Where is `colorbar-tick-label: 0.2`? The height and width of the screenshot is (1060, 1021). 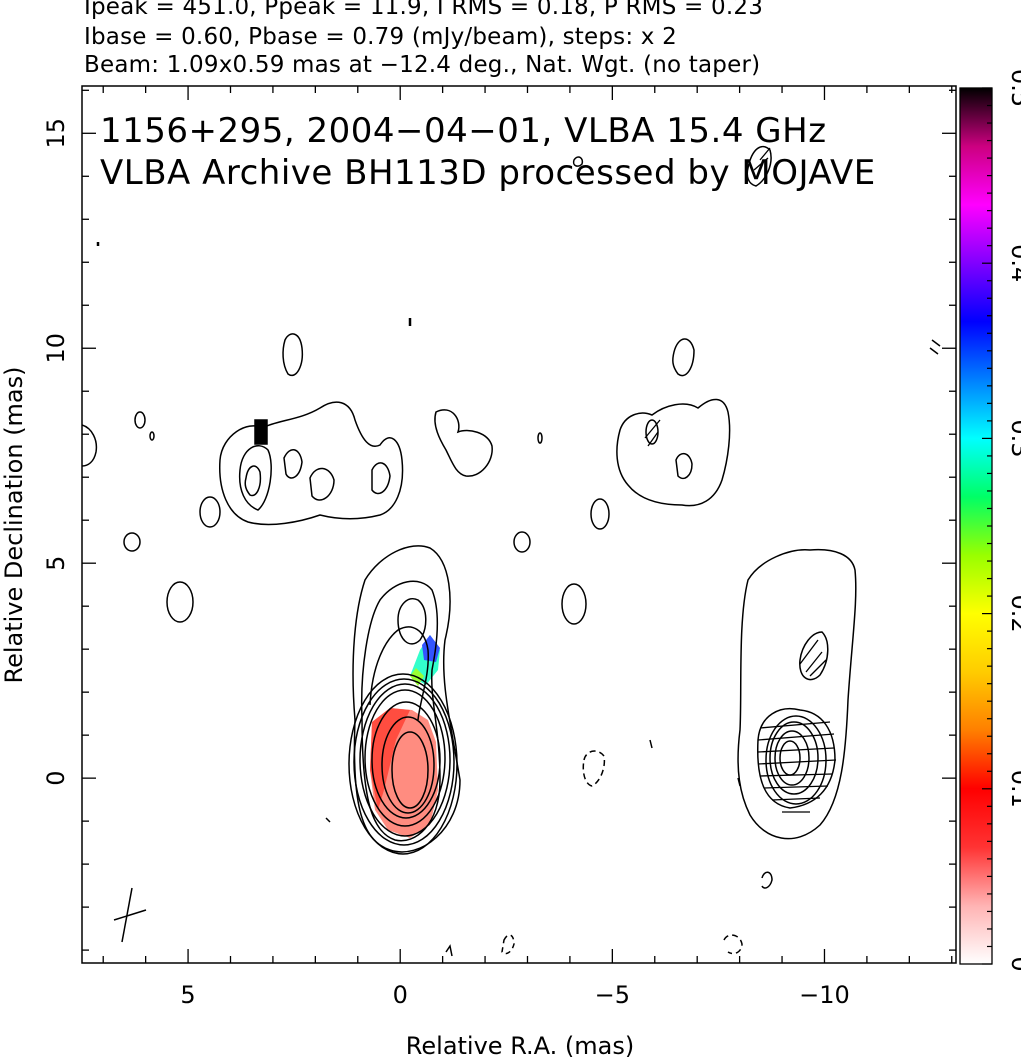 colorbar-tick-label: 0.2 is located at coordinates (1013, 614).